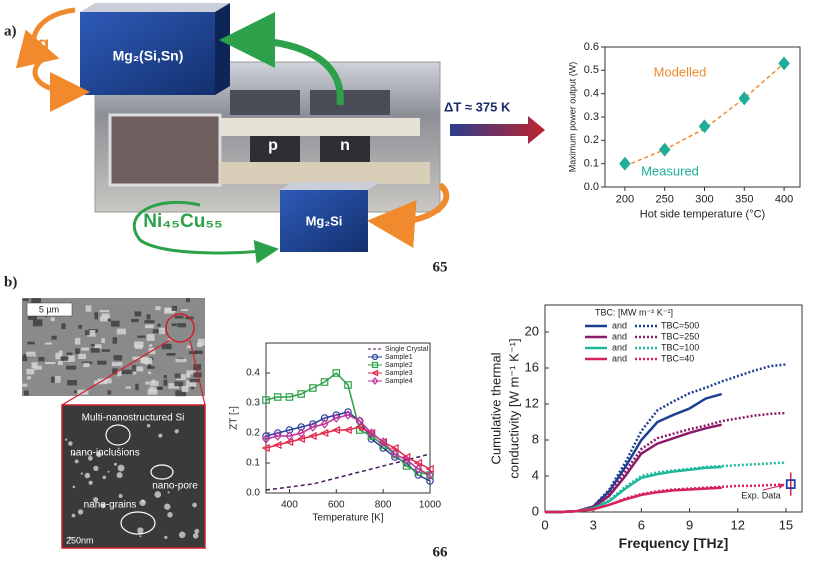 The width and height of the screenshot is (813, 564). What do you see at coordinates (689, 525) in the screenshot?
I see `x-tick-label: 9` at bounding box center [689, 525].